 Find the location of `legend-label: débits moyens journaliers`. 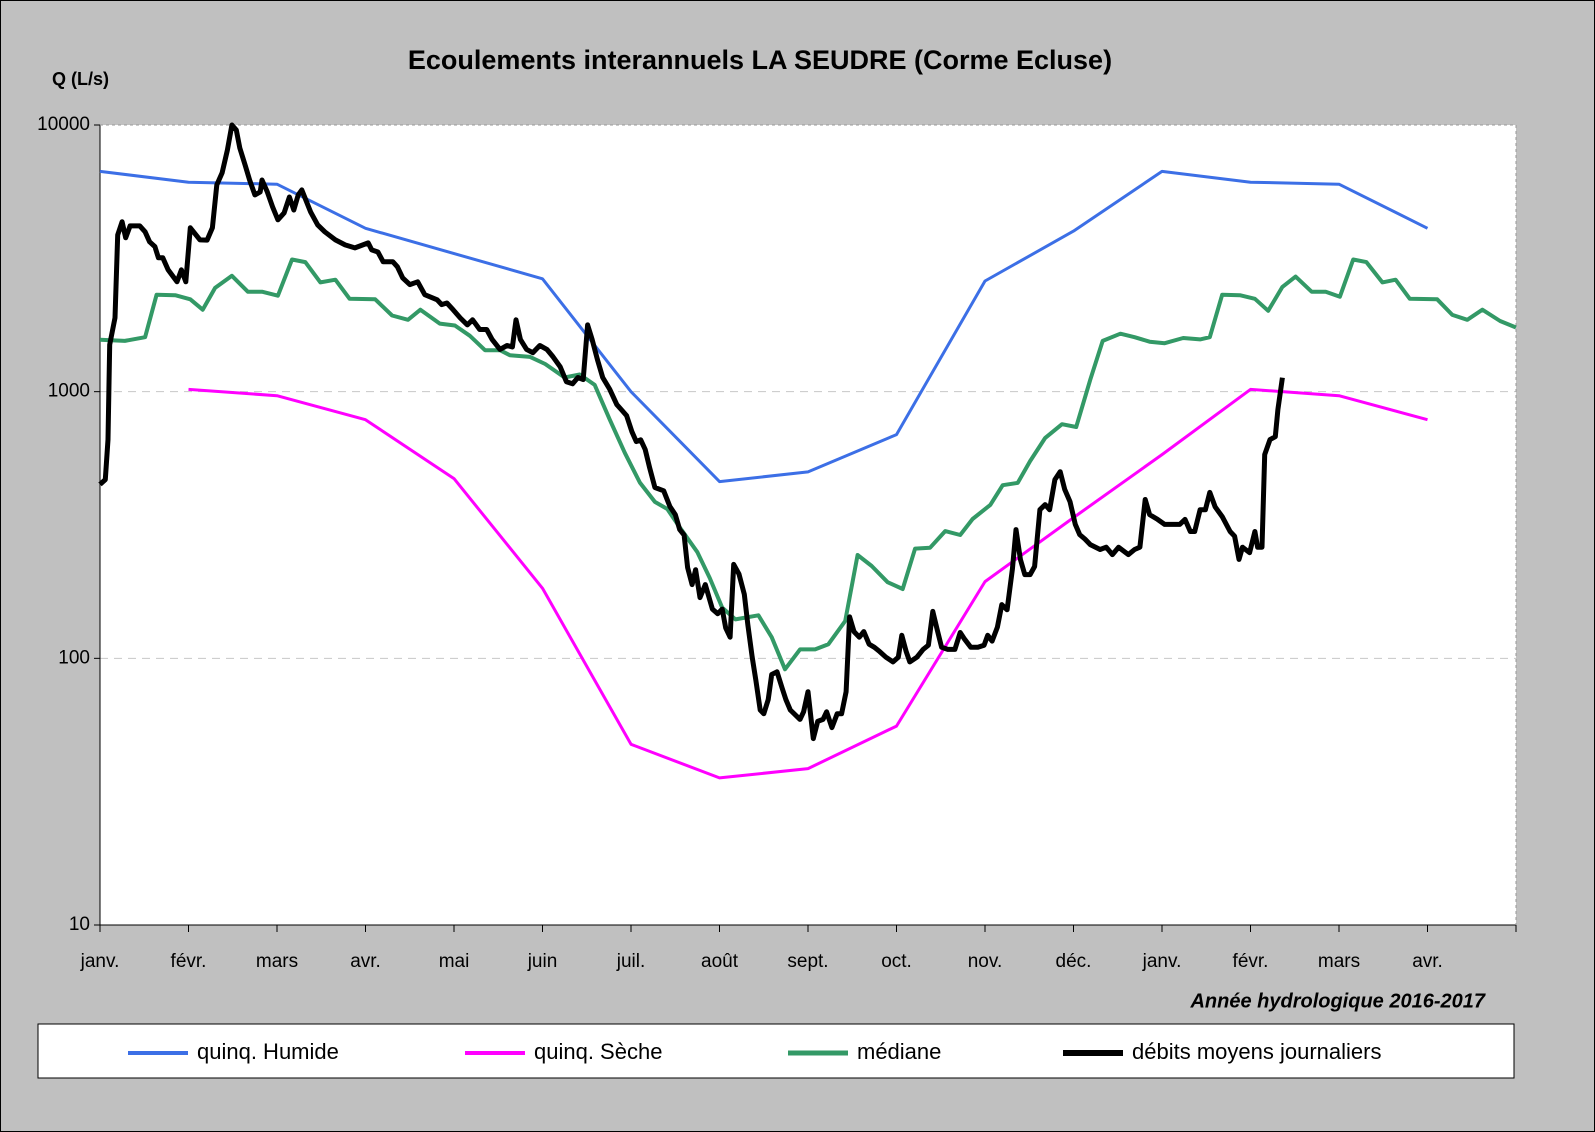

legend-label: débits moyens journaliers is located at coordinates (1256, 1051).